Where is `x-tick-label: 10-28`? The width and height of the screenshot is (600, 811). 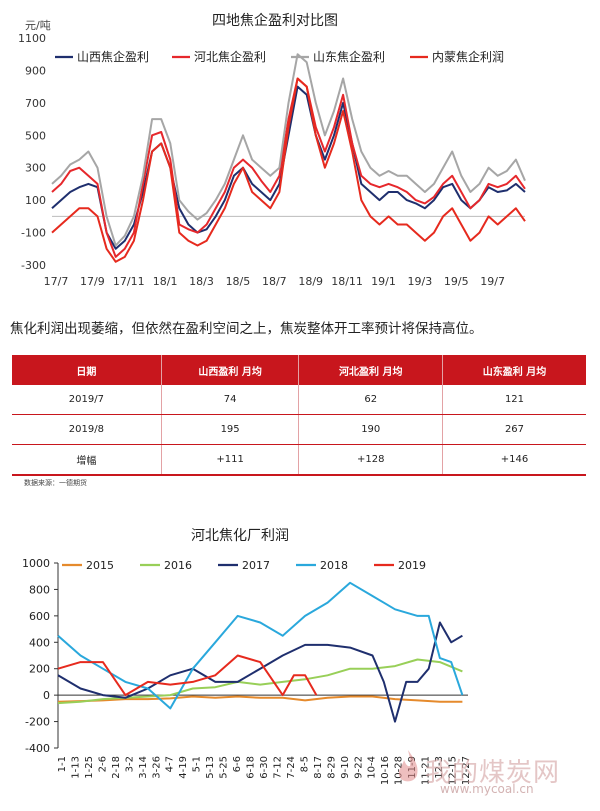 x-tick-label: 10-28 is located at coordinates (399, 770).